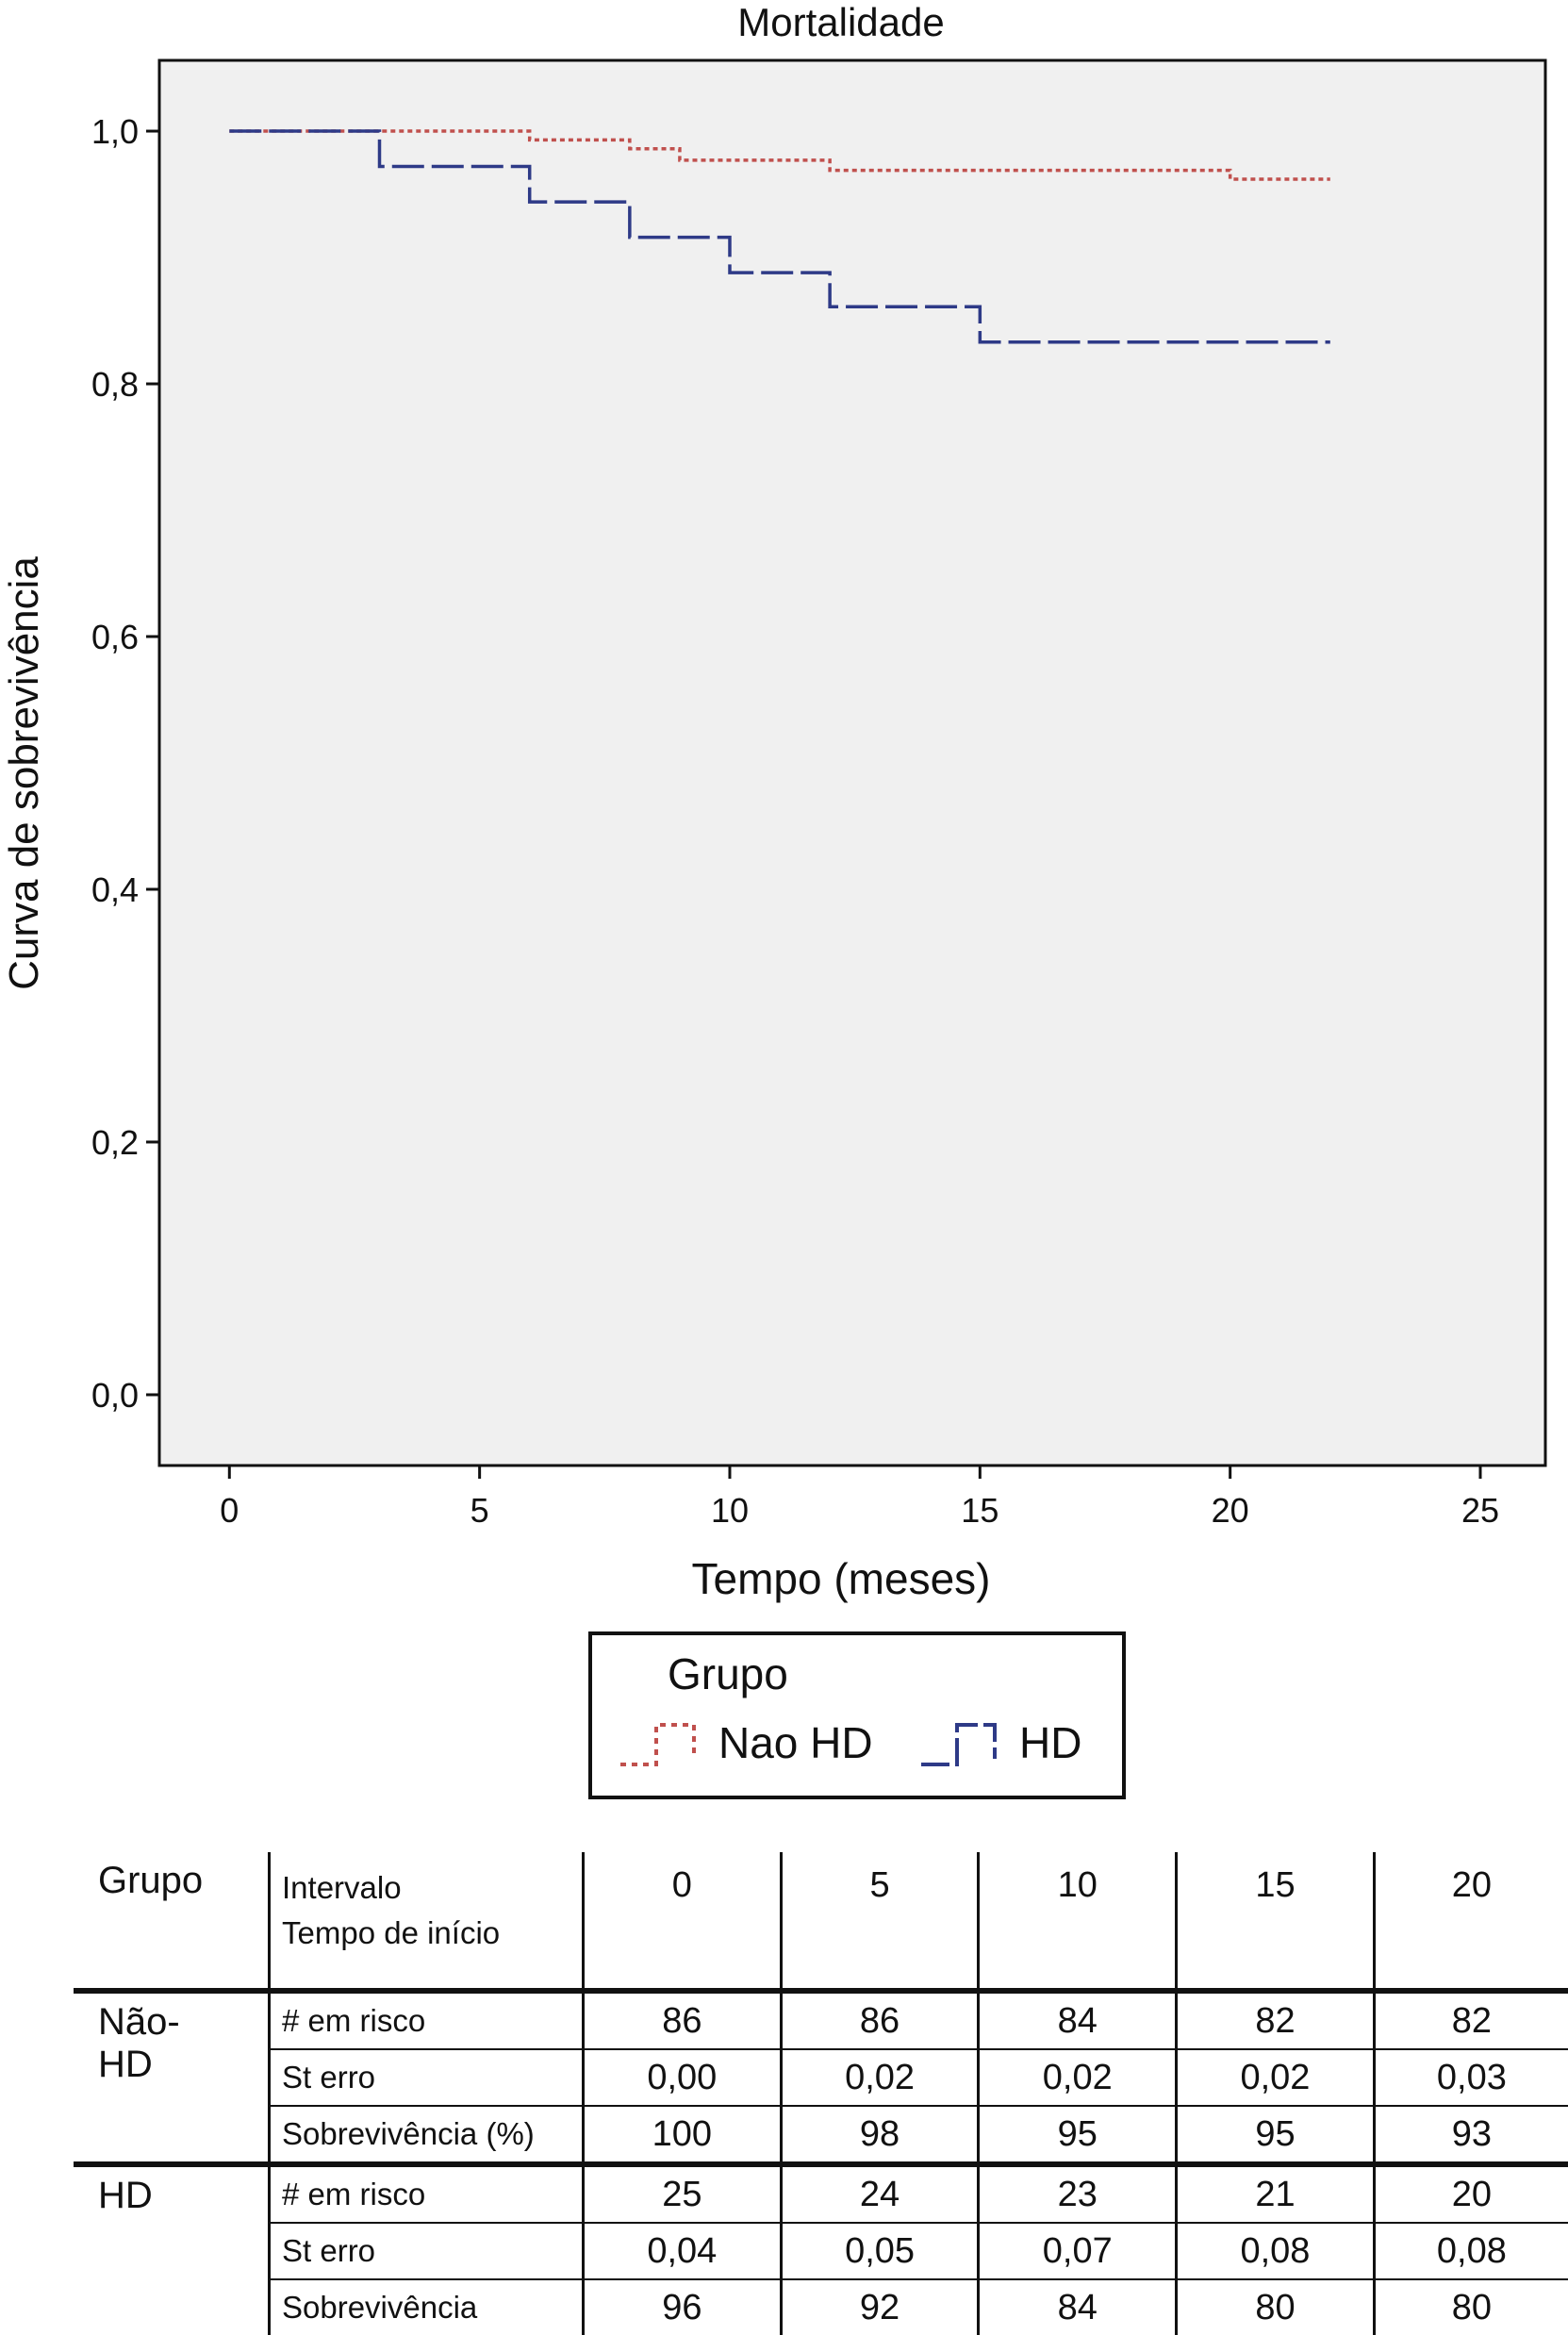  I want to click on table-cell: 21, so click(1276, 2192).